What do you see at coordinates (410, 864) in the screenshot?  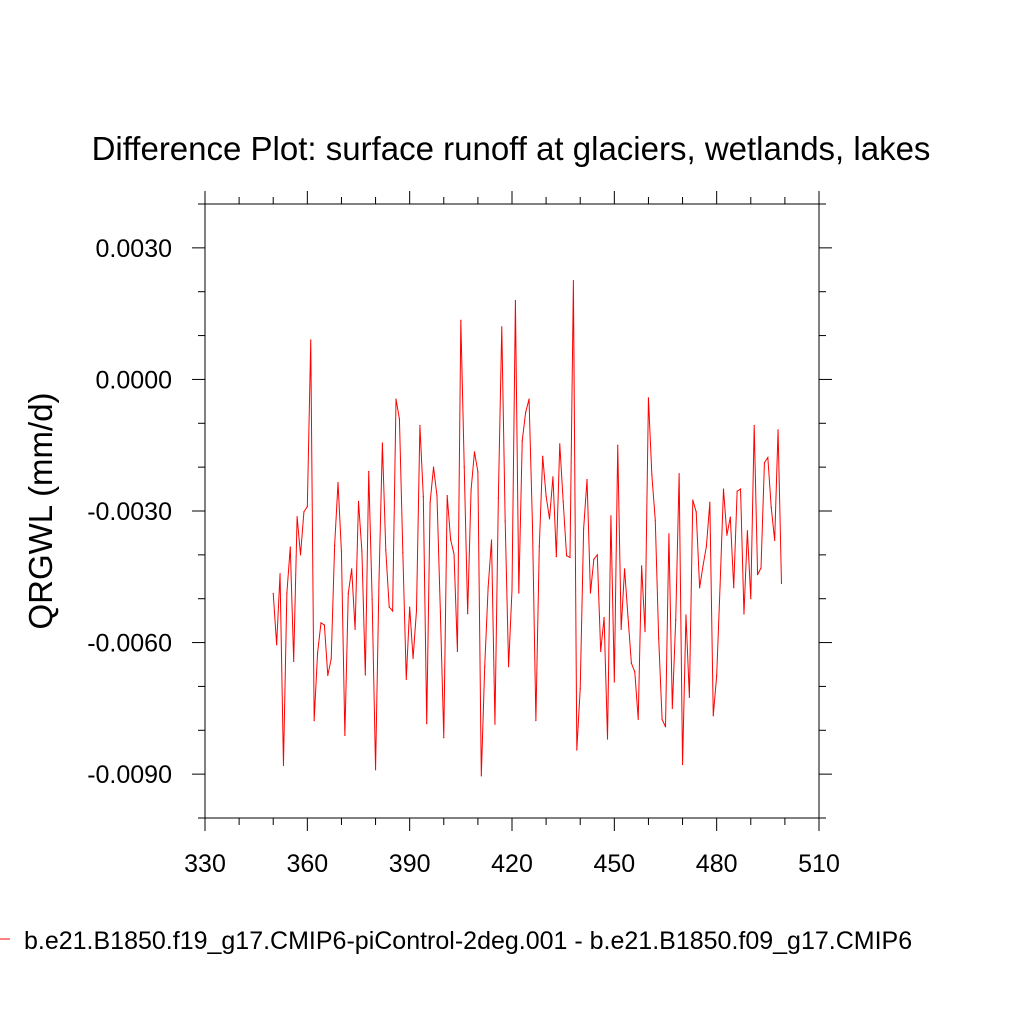 I see `x-tick-label: 390` at bounding box center [410, 864].